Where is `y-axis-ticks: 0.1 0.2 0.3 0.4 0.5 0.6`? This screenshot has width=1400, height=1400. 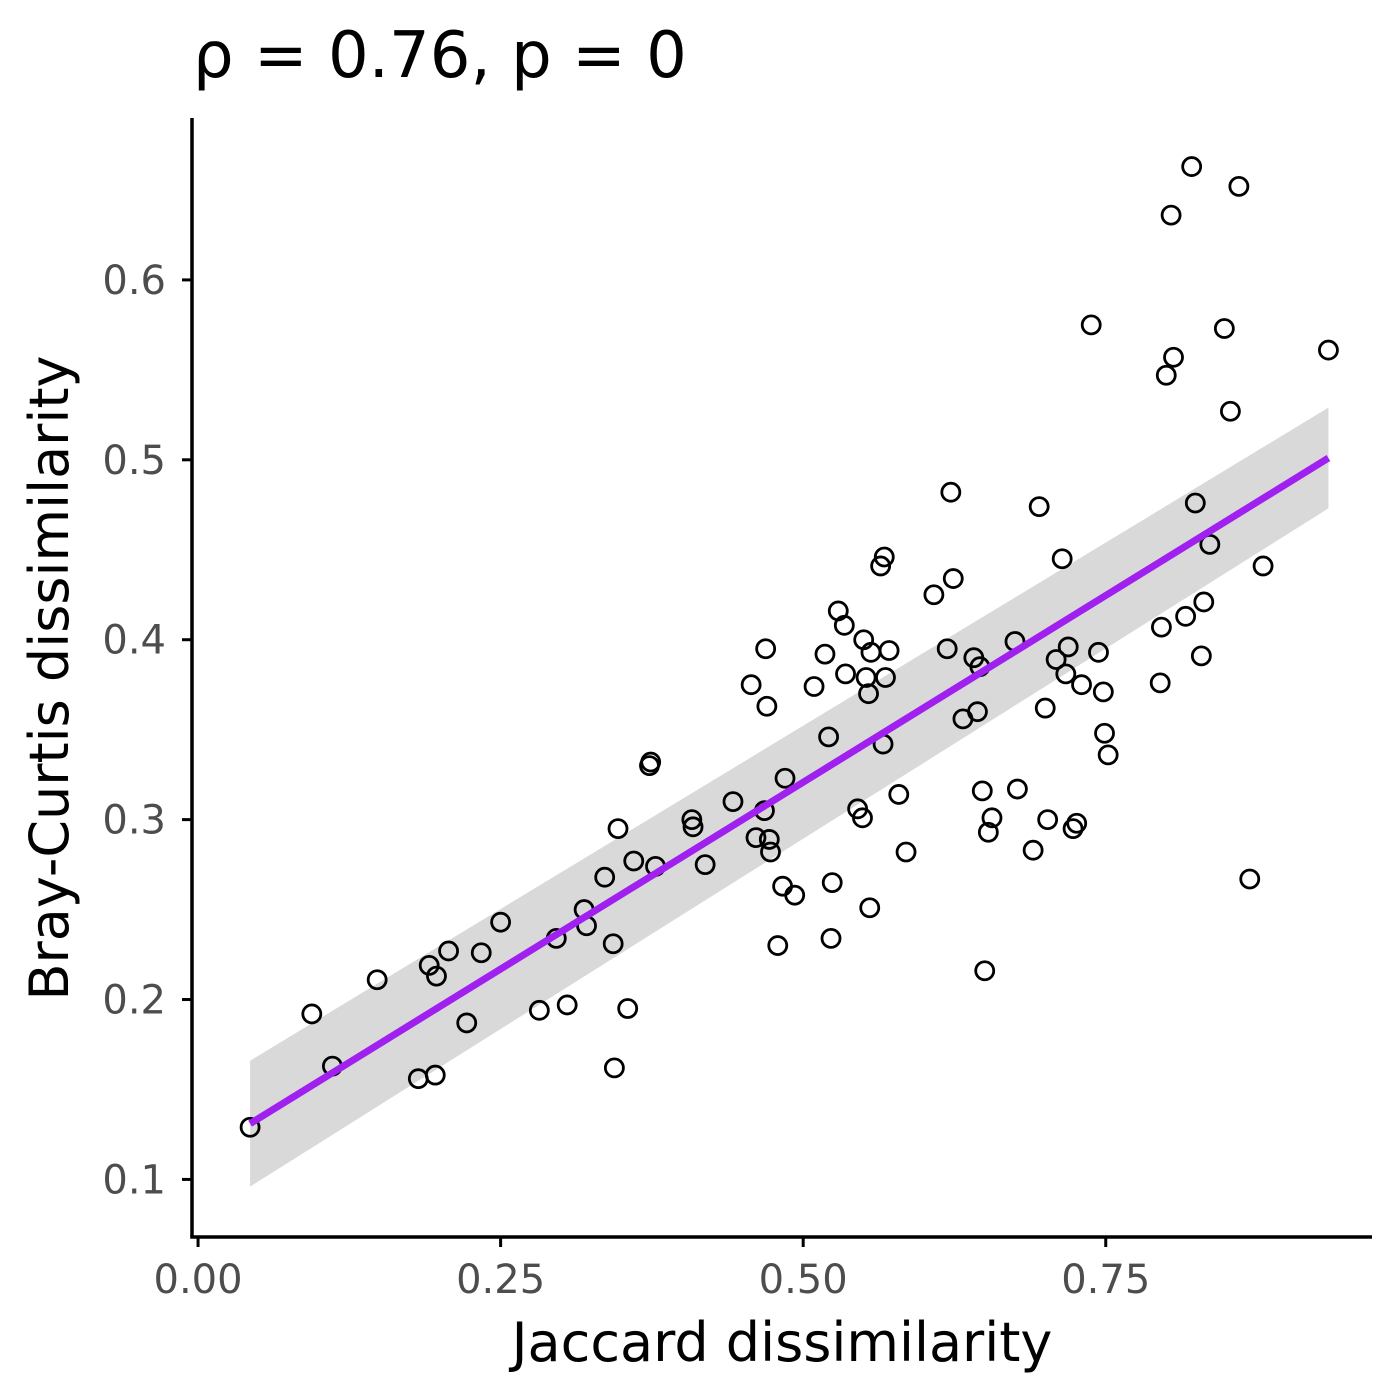 y-axis-ticks: 0.1 0.2 0.3 0.4 0.5 0.6 is located at coordinates (147, 730).